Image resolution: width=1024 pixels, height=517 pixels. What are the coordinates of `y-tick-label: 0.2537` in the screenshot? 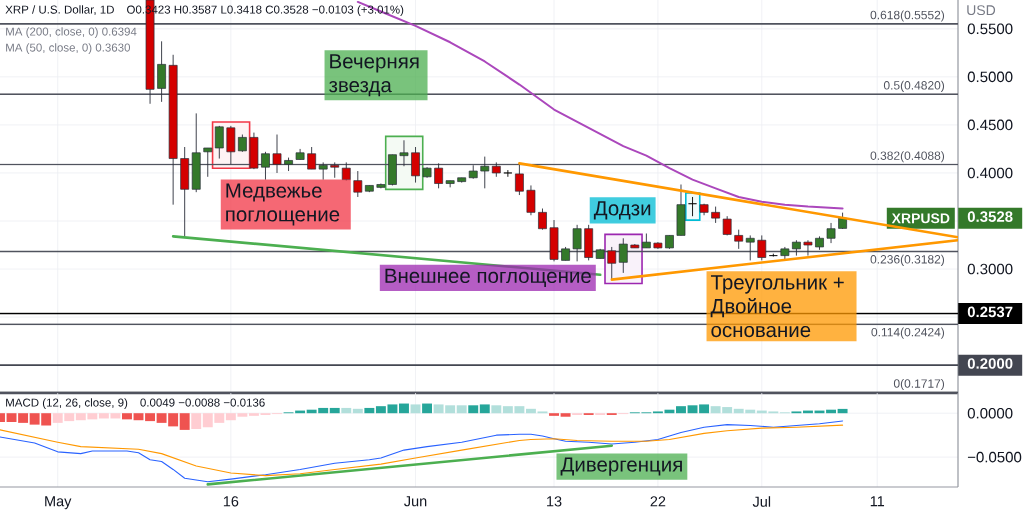 It's located at (990, 312).